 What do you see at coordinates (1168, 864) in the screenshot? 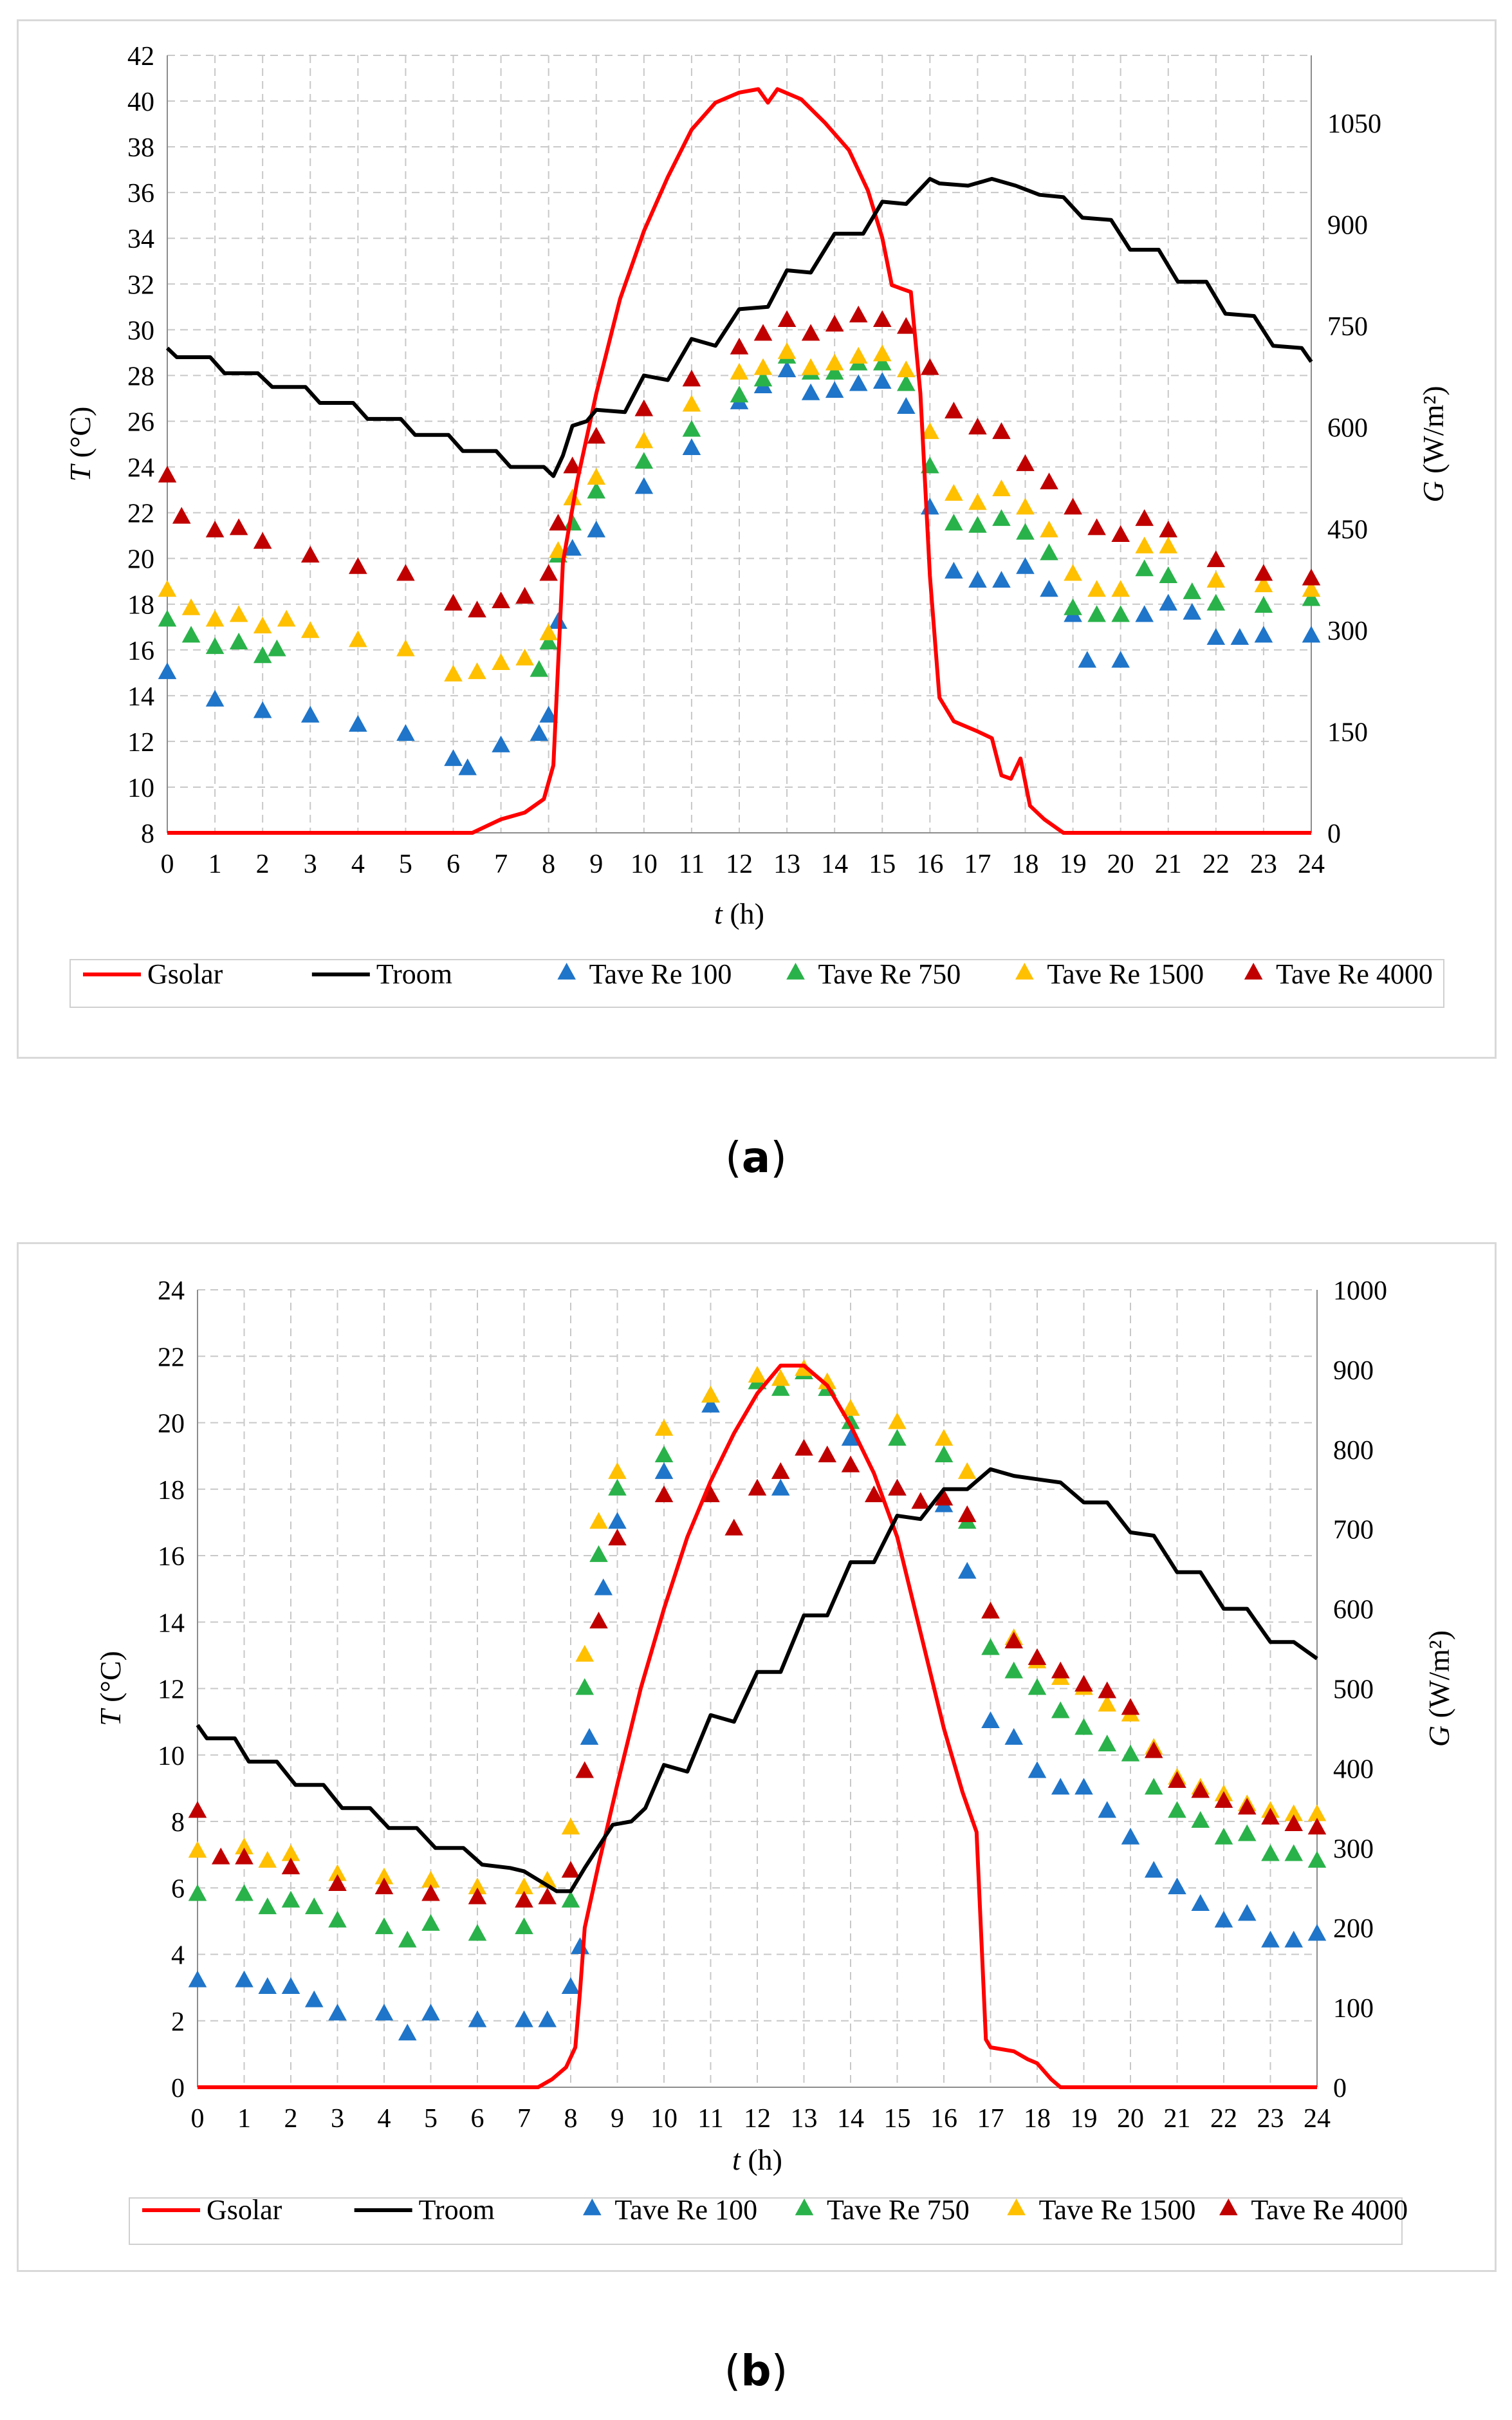
I see `chart-a-x-tick: 21` at bounding box center [1168, 864].